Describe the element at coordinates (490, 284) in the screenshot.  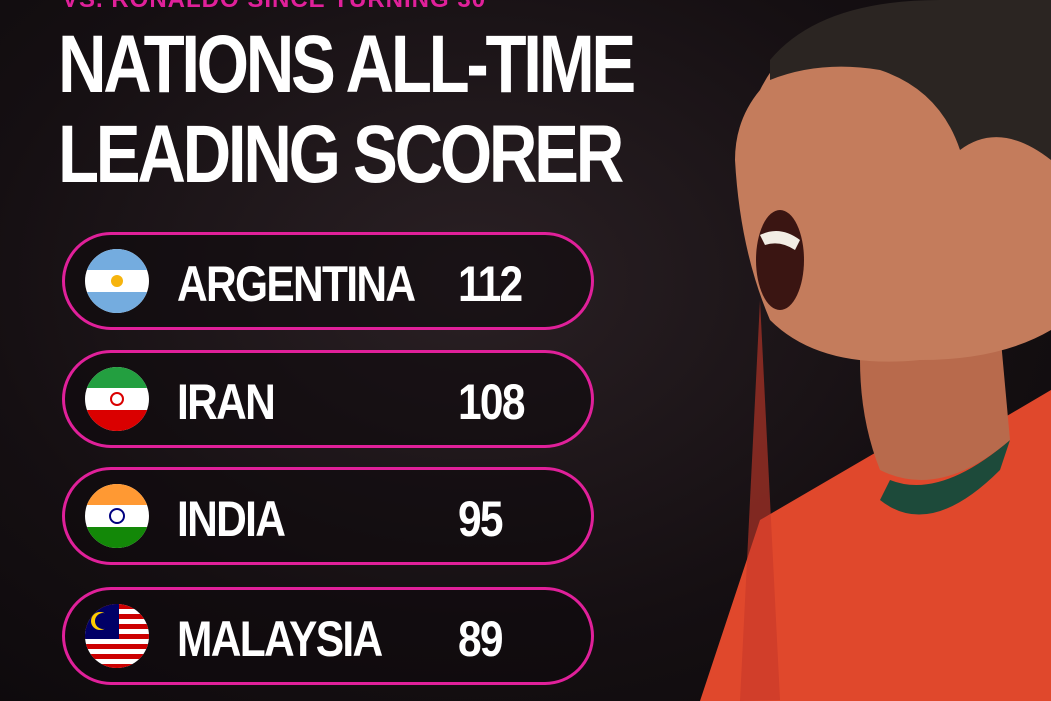
I see `goals: 112` at that location.